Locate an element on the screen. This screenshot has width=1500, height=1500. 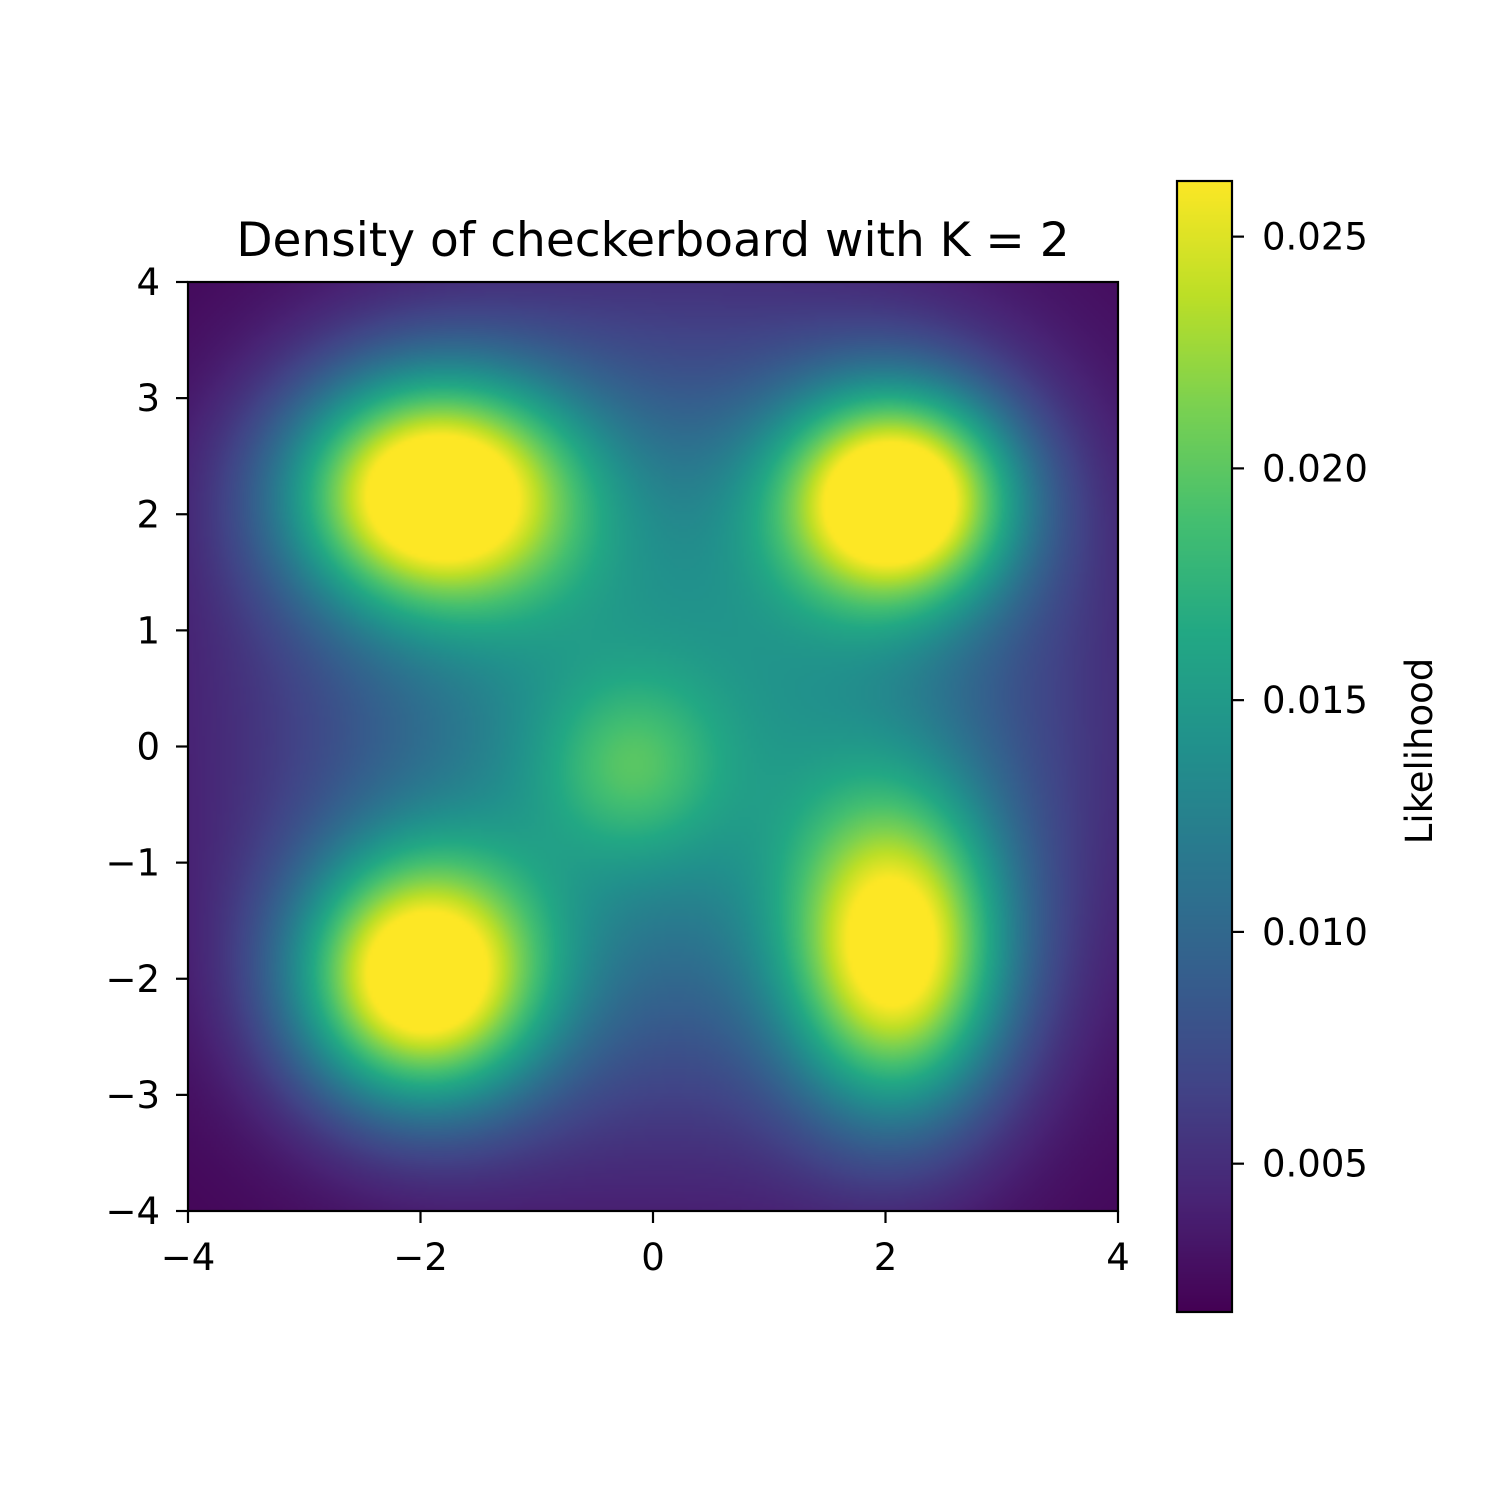
y-tick-label: 2 is located at coordinates (148, 514).